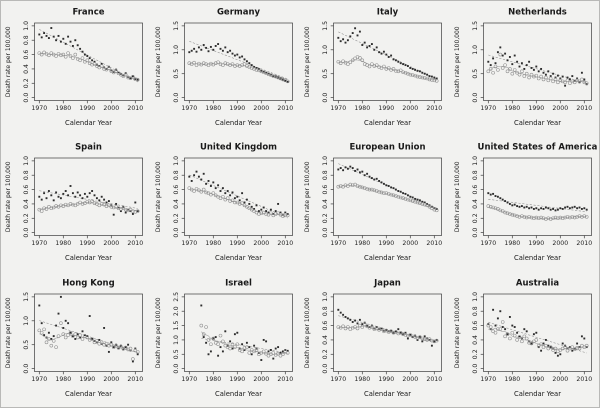 This screenshot has width=600, height=408. Describe the element at coordinates (237, 108) in the screenshot. I see `x-tick-label: 1990` at that location.